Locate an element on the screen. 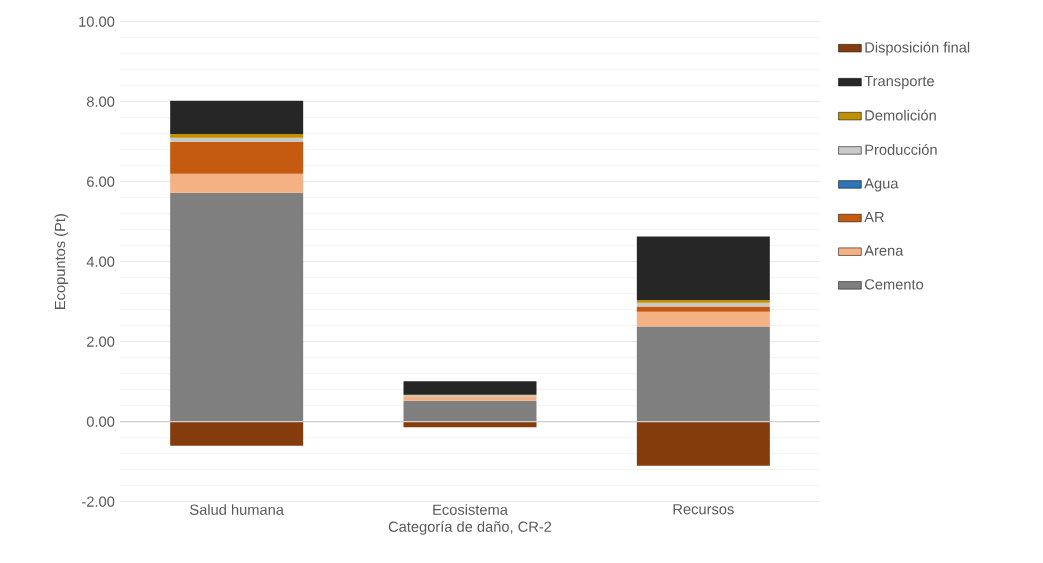 Image resolution: width=1043 pixels, height=563 pixels. legend-label: Demolición is located at coordinates (900, 115).